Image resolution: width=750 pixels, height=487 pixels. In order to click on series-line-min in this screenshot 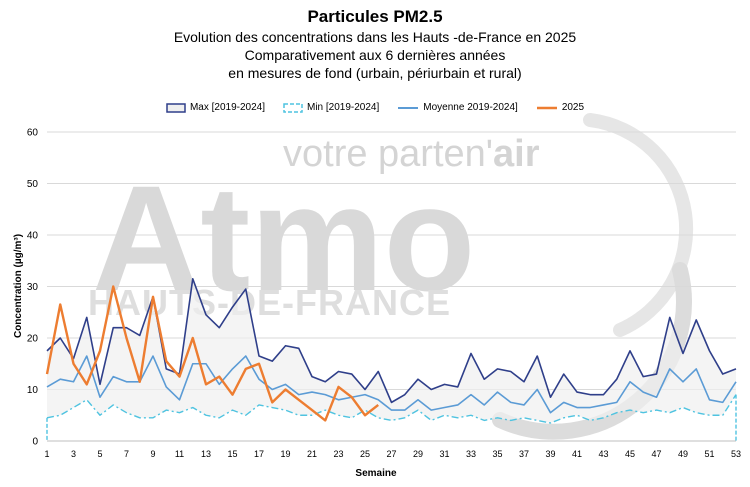, I will do `click(391, 409)`.